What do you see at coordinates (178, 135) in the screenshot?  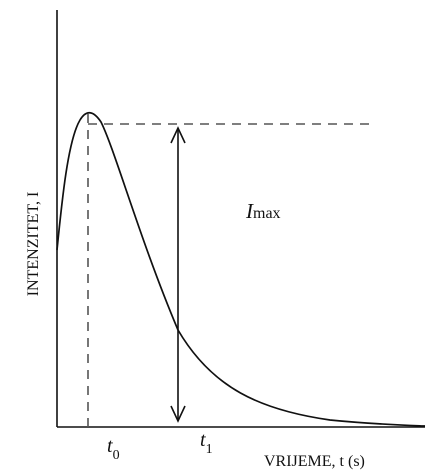 I see `imax-arrow-head-top` at bounding box center [178, 135].